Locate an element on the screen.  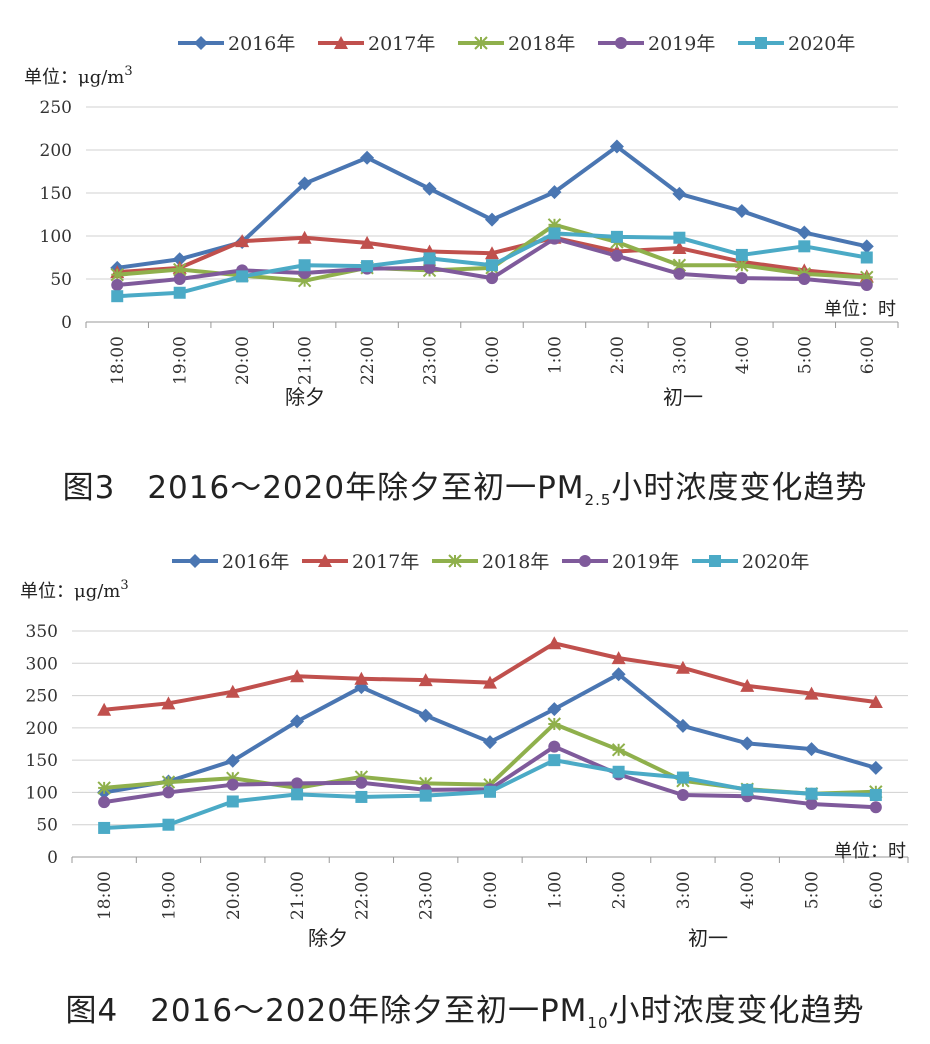
pm10-ytick-label: 350 is located at coordinates (42, 632).